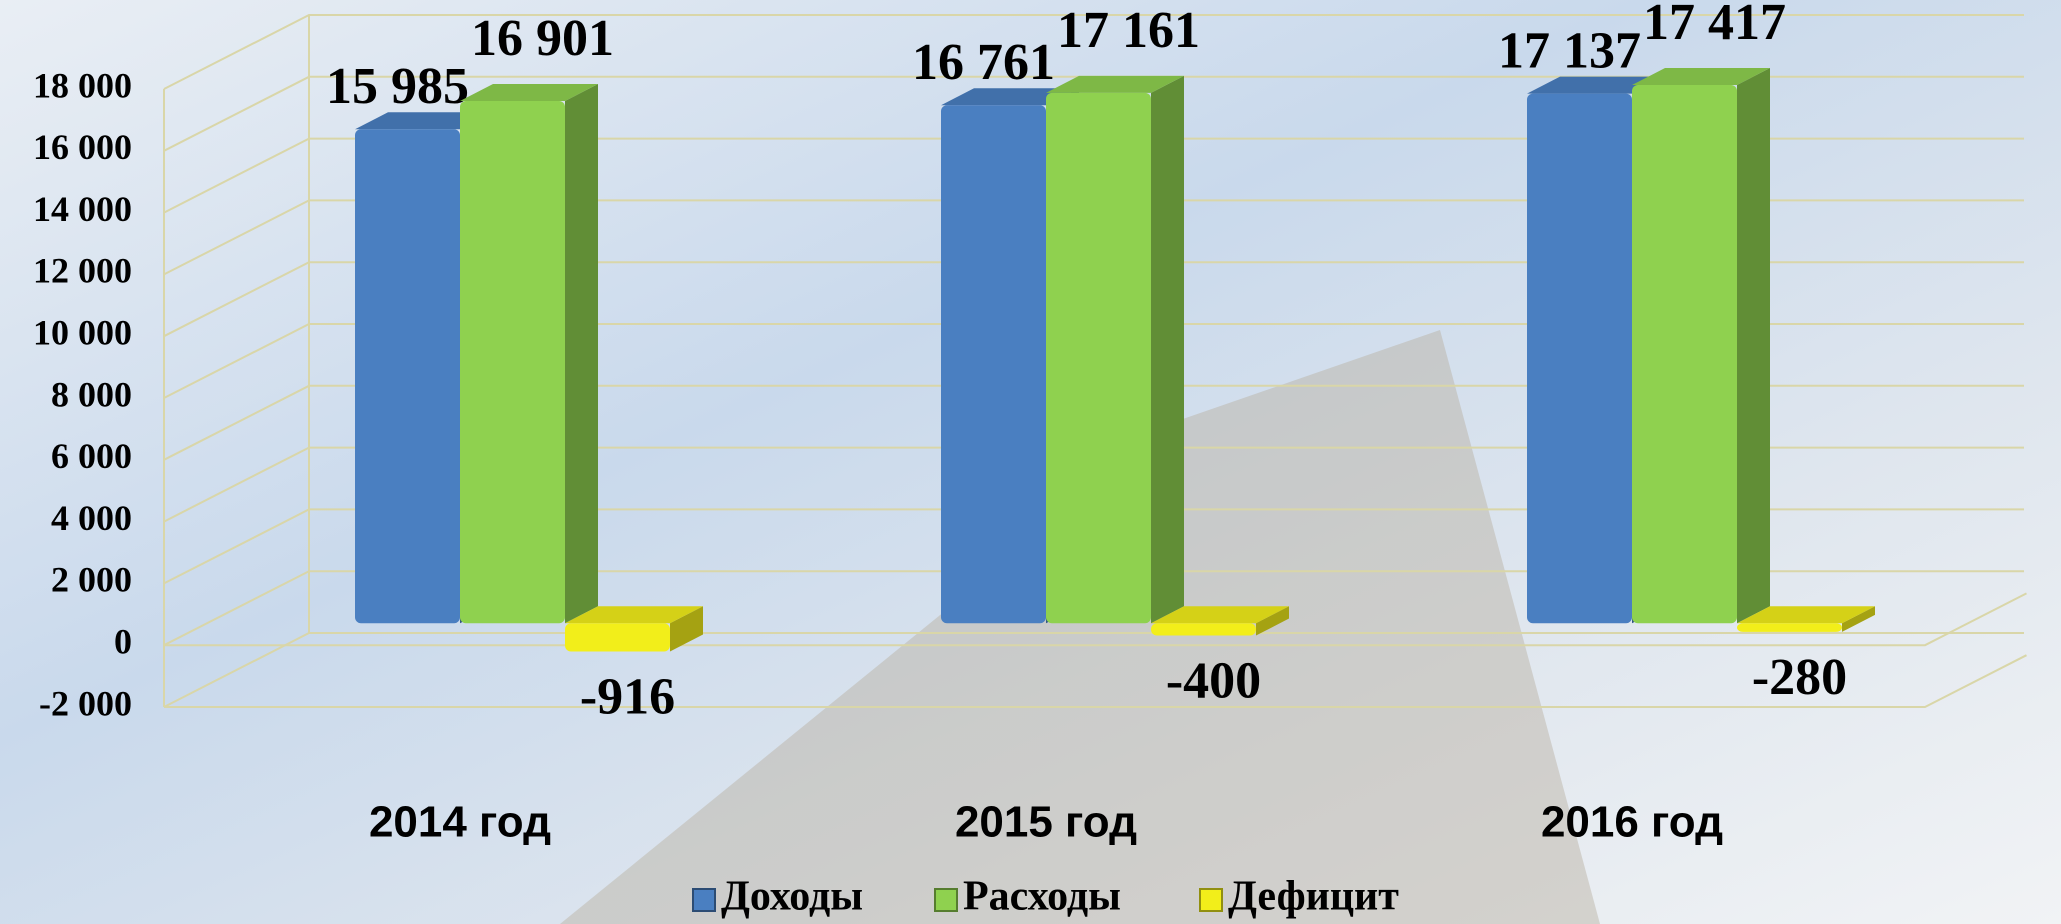 The height and width of the screenshot is (924, 2061). Describe the element at coordinates (85, 703) in the screenshot. I see `y-tick-label: -2 000` at that location.